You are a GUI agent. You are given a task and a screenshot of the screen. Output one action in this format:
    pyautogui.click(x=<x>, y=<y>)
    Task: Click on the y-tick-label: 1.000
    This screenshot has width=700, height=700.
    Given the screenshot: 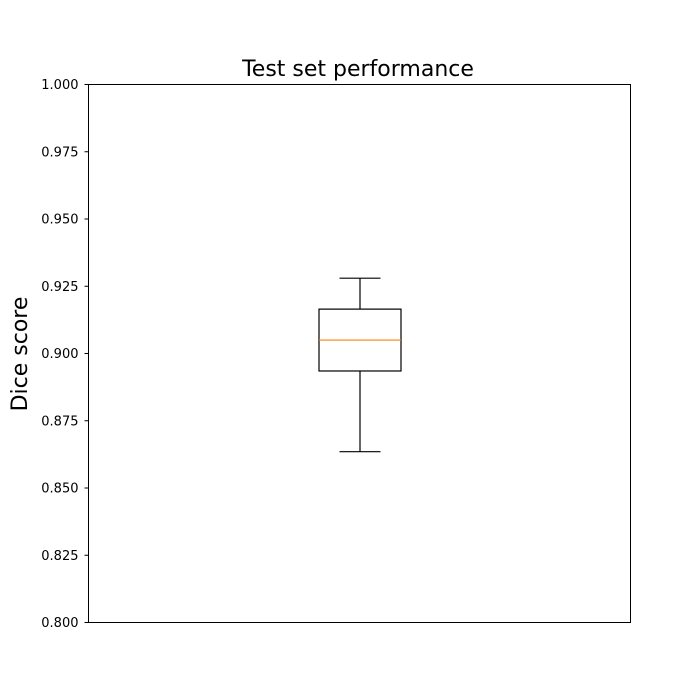 What is the action you would take?
    pyautogui.click(x=59, y=85)
    